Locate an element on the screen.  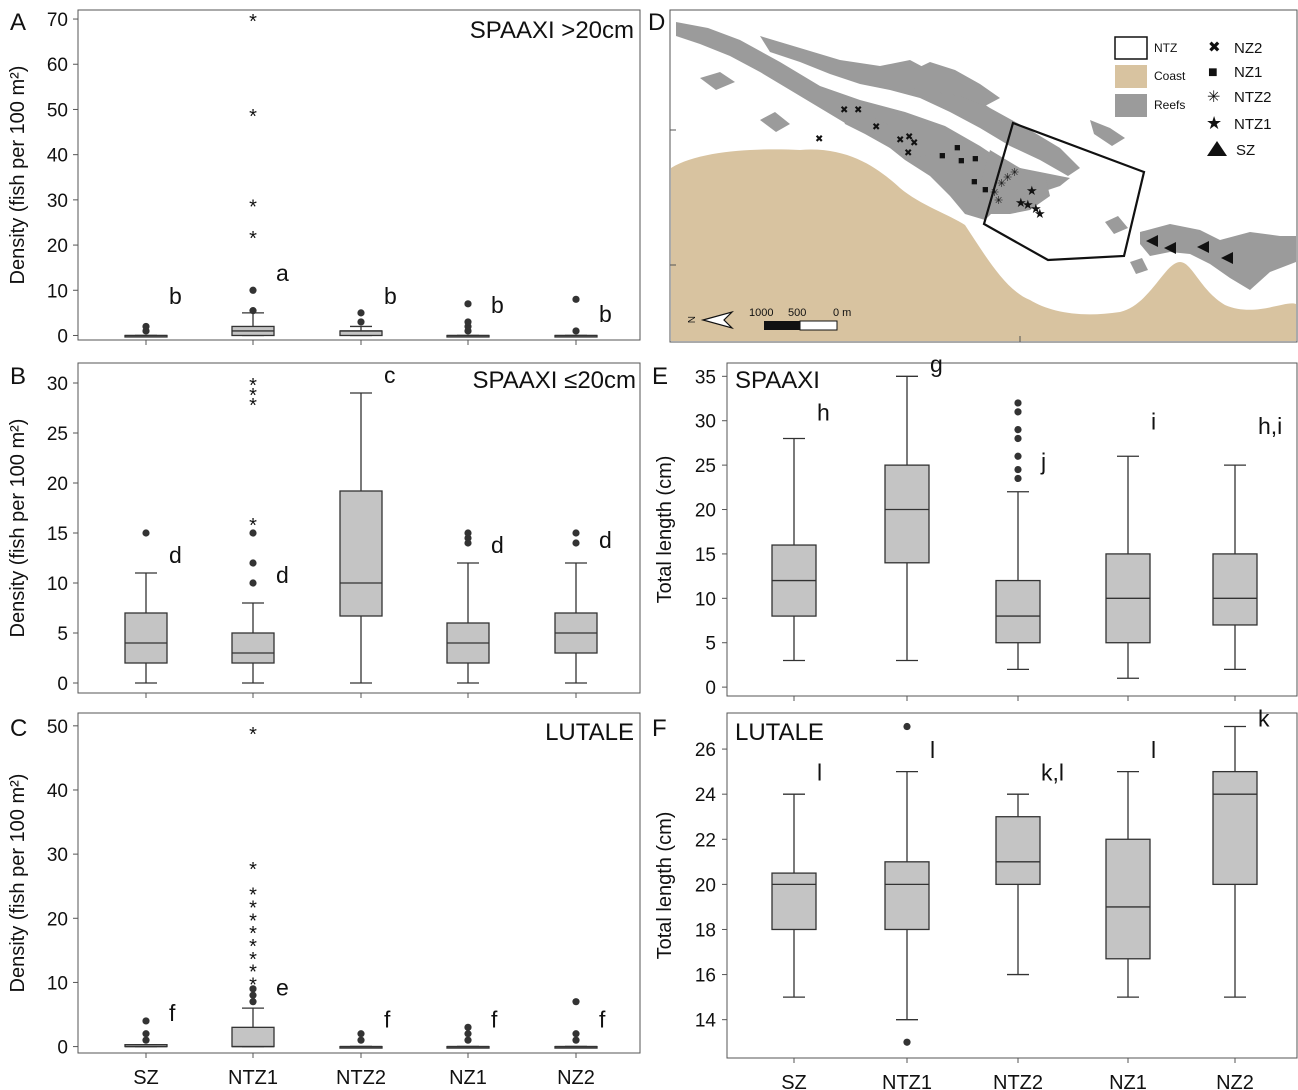
box-ntz2: j is located at coordinates (1020, 535).